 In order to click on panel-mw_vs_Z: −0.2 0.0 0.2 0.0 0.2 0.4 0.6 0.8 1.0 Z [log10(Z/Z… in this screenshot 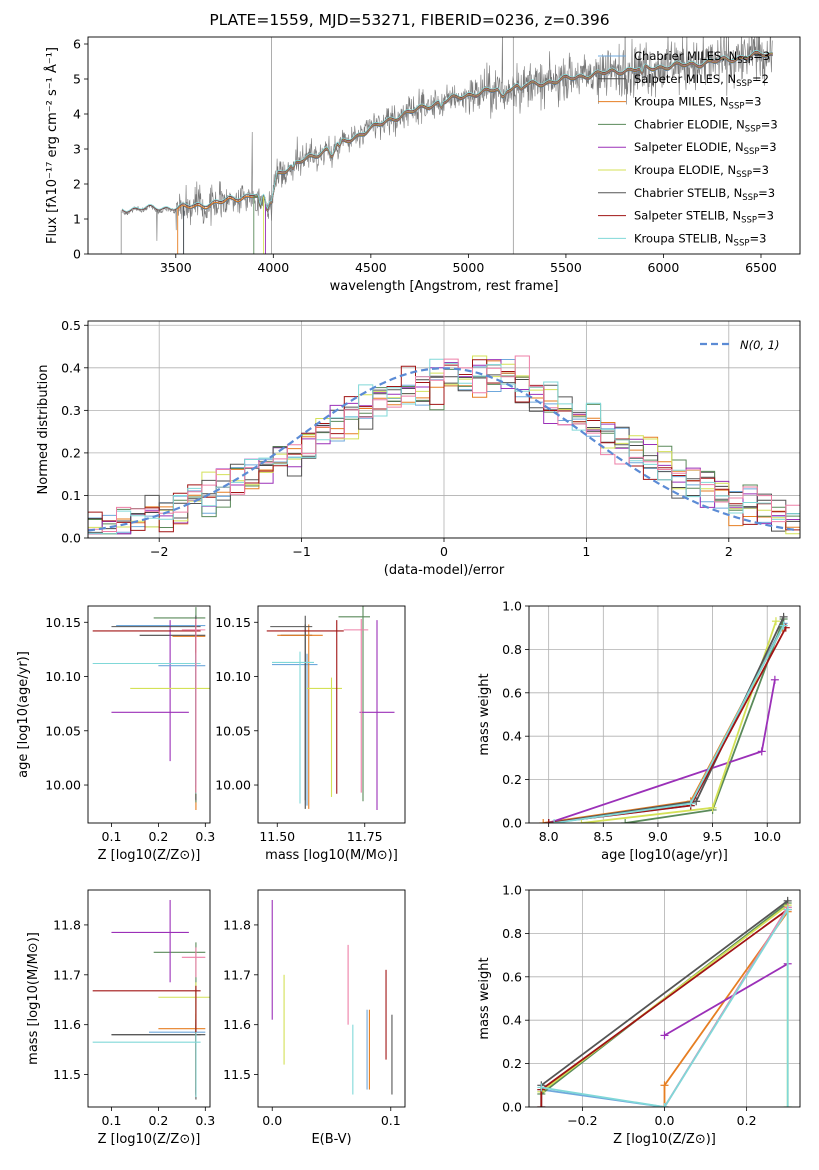, I will do `click(639, 1015)`.